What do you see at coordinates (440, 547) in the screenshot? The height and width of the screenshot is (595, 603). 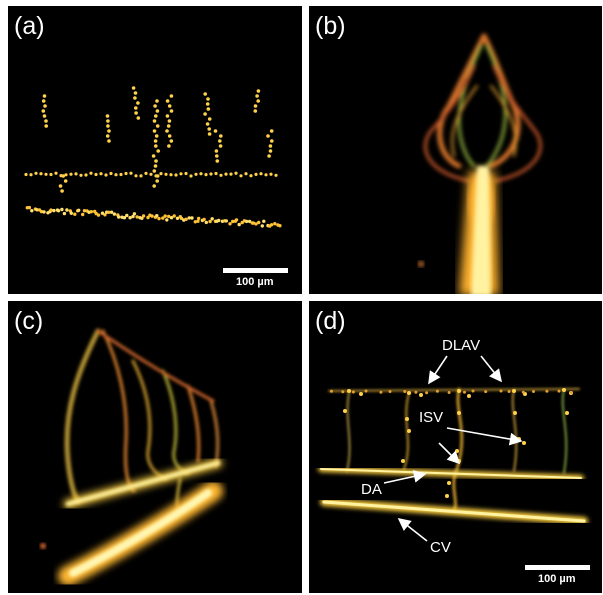 I see `cv-annotation: CV` at bounding box center [440, 547].